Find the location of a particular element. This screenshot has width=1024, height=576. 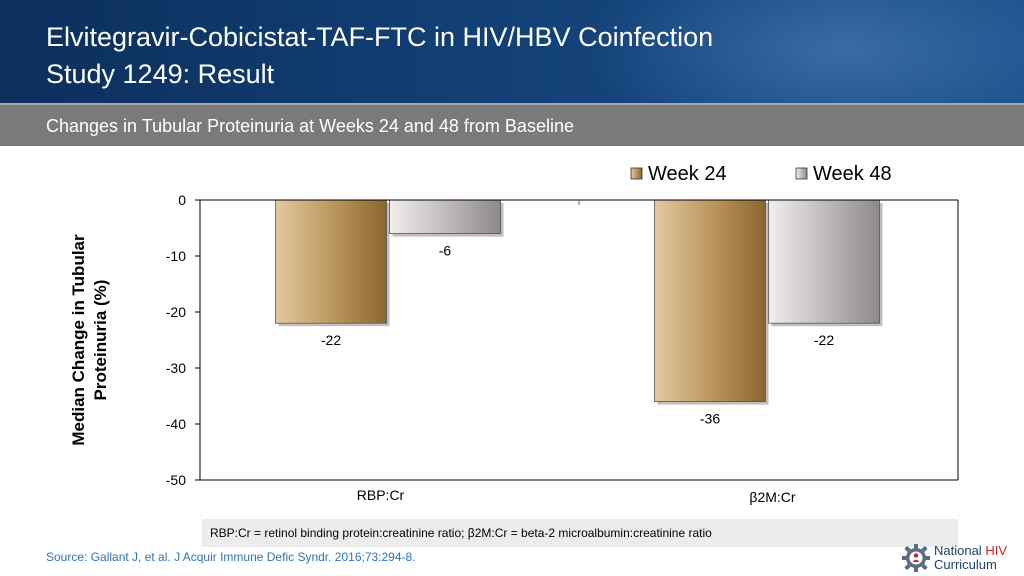

gear-person-icon is located at coordinates (916, 558).